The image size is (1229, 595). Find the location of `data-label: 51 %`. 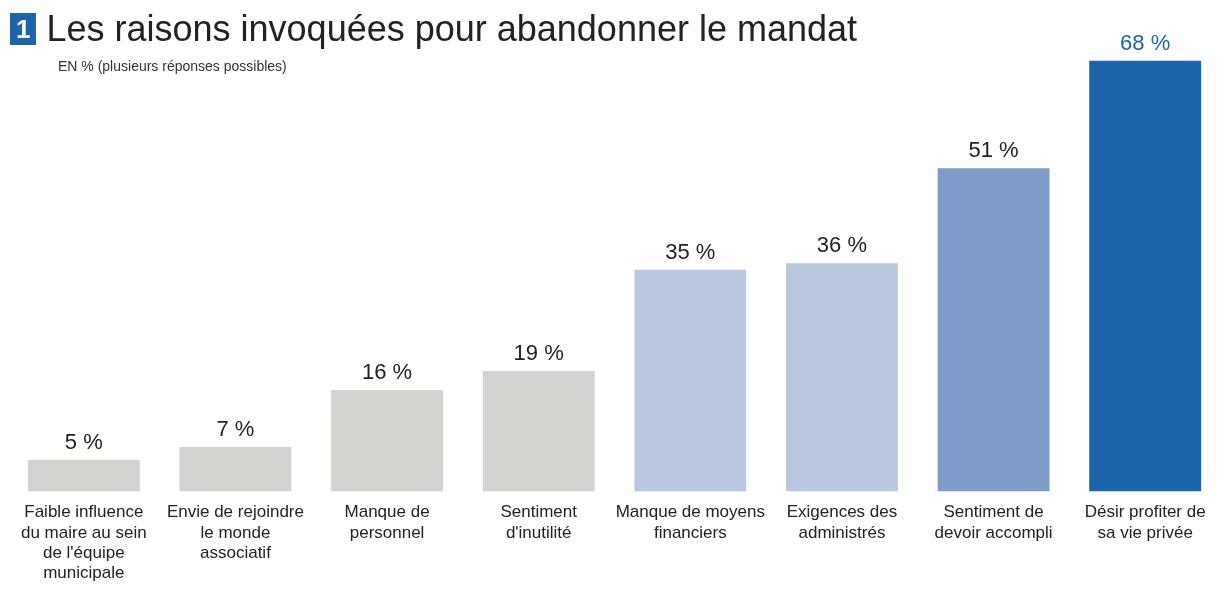

data-label: 51 % is located at coordinates (993, 150).